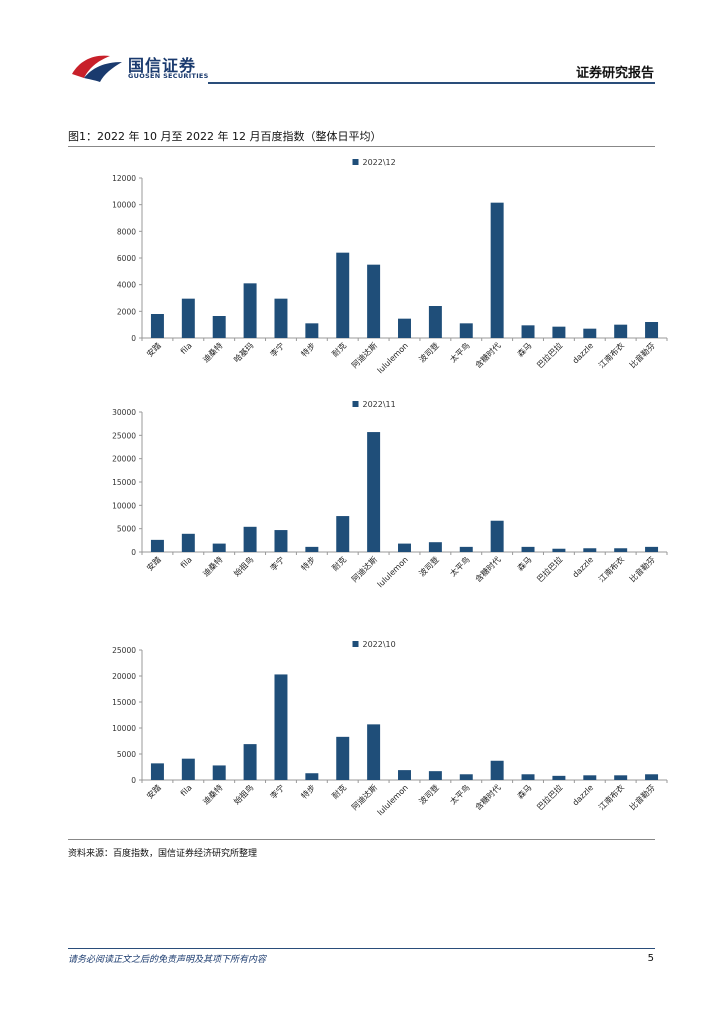 This screenshot has width=724, height=1024. Describe the element at coordinates (393, 358) in the screenshot. I see `x-tick-label: lululemon` at that location.